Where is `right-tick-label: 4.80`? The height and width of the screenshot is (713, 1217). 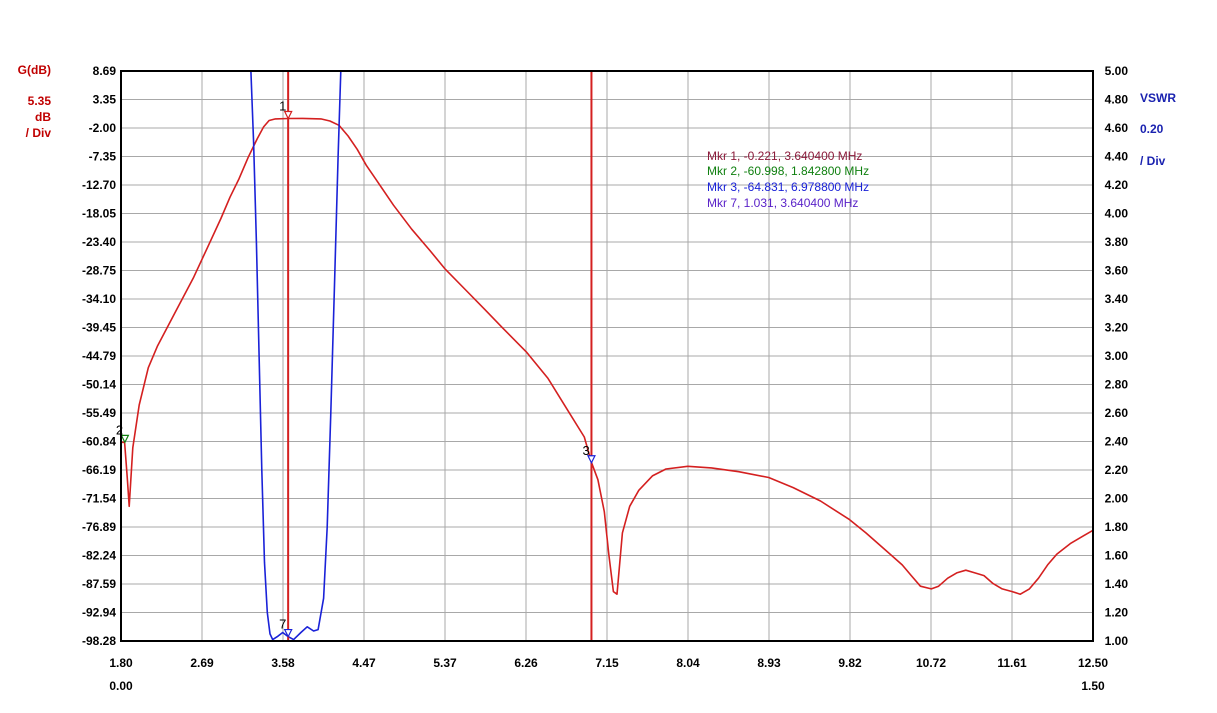 right-tick-label: 4.80 is located at coordinates (1117, 100).